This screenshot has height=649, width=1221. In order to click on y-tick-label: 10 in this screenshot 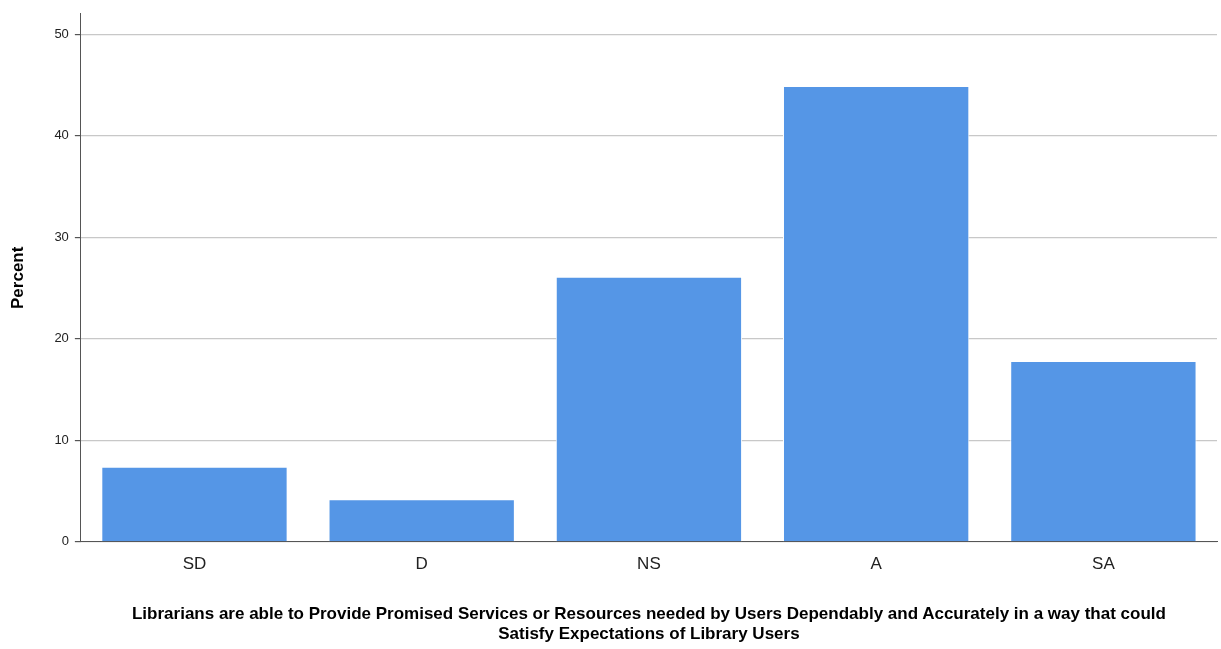, I will do `click(61, 439)`.